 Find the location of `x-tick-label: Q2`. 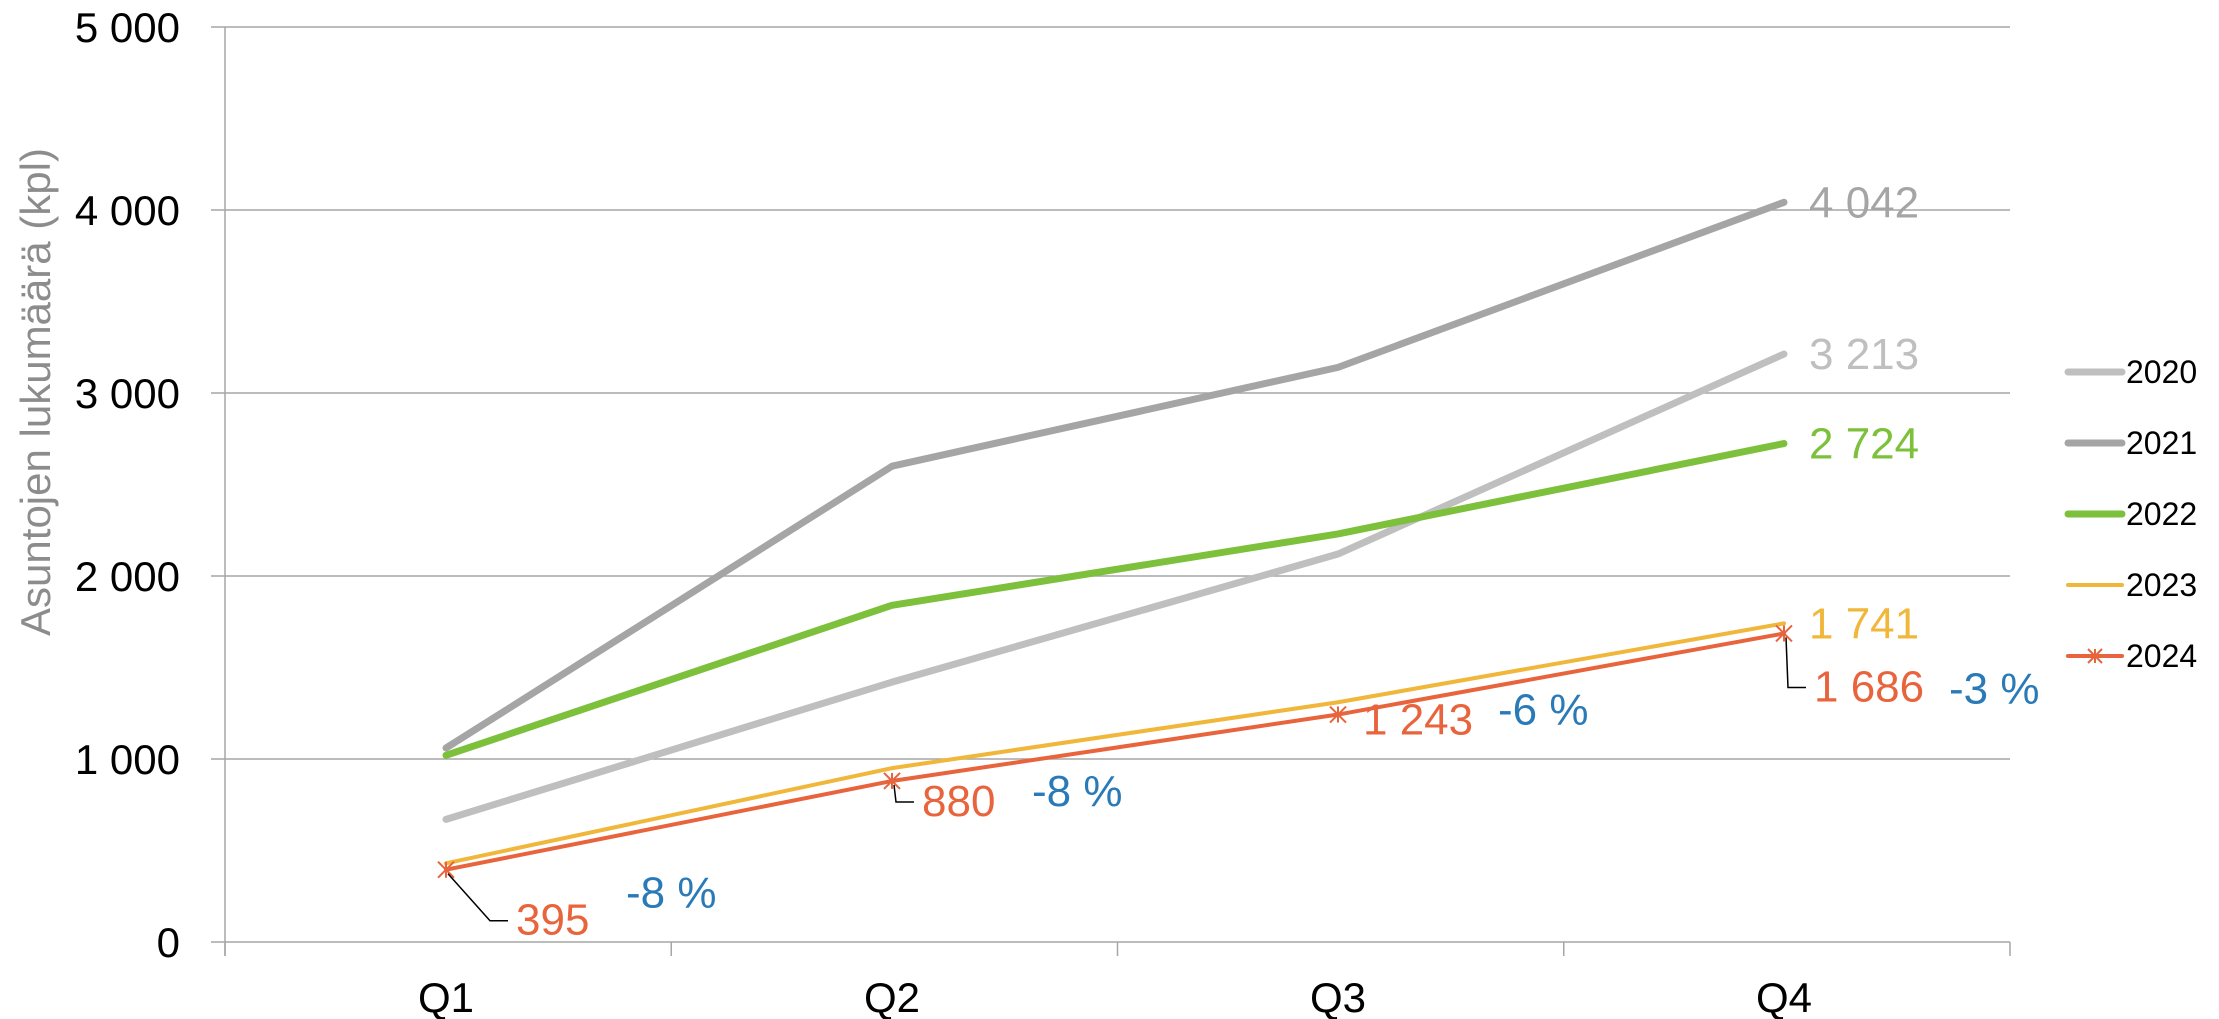

x-tick-label: Q2 is located at coordinates (892, 996).